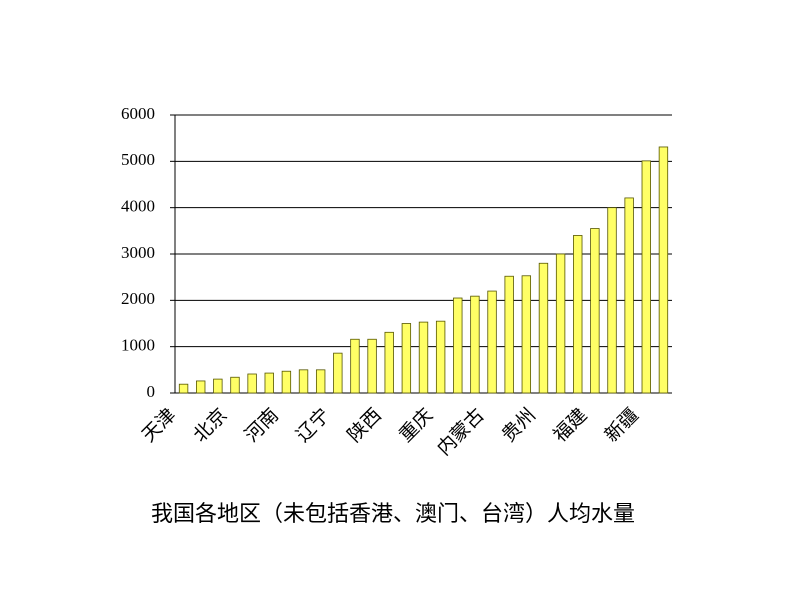 The height and width of the screenshot is (596, 794). What do you see at coordinates (621, 425) in the screenshot?
I see `x-tick-label: 新疆` at bounding box center [621, 425].